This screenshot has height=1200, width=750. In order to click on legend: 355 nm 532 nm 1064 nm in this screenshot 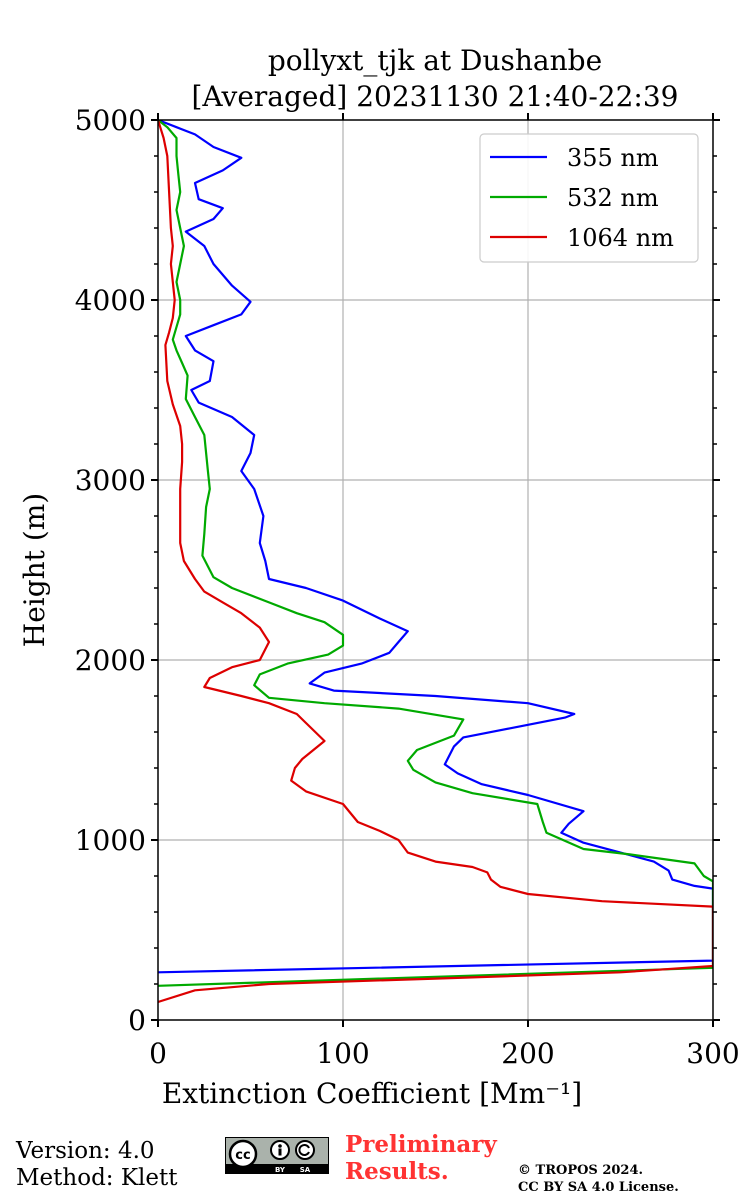, I will do `click(589, 198)`.